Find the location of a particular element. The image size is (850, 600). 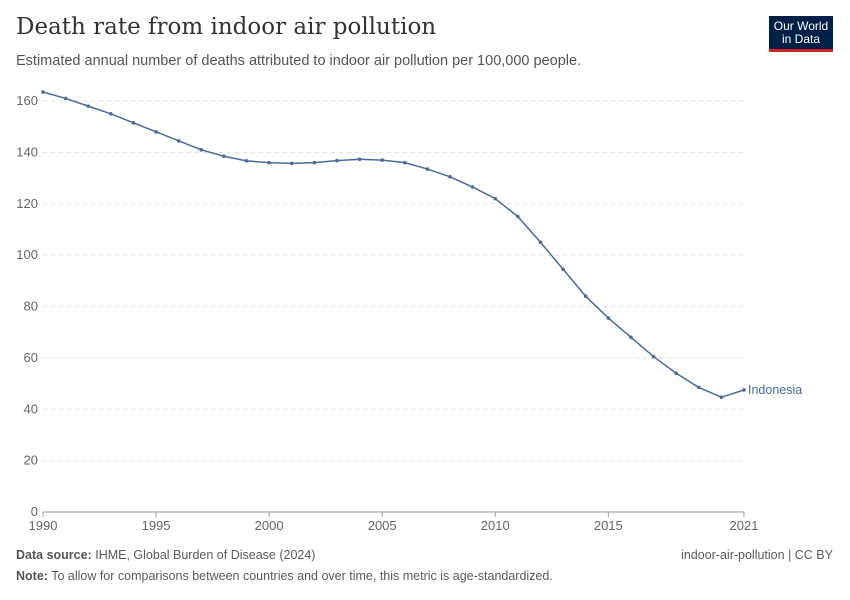

license-slug: indoor-air-pollution | CC BY is located at coordinates (757, 555).